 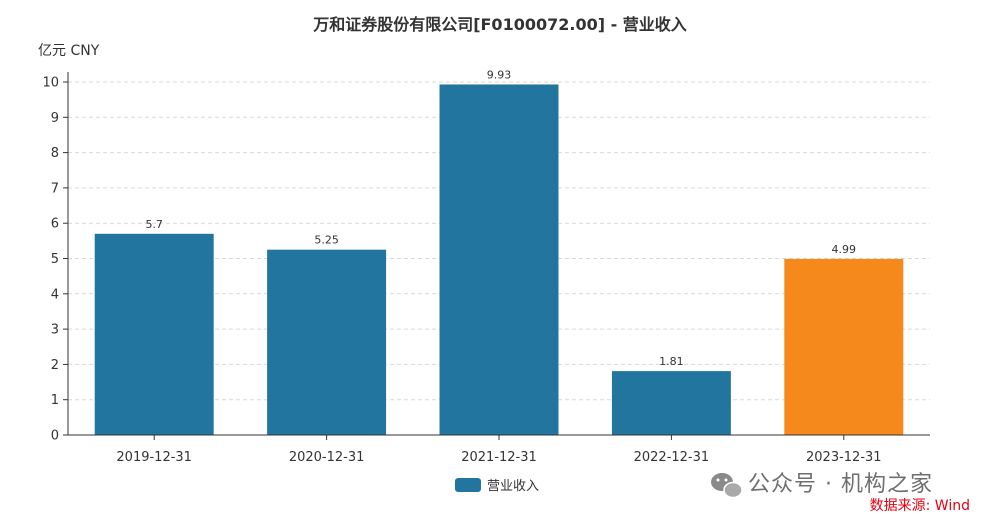 I want to click on legend: 营业收入, so click(x=497, y=486).